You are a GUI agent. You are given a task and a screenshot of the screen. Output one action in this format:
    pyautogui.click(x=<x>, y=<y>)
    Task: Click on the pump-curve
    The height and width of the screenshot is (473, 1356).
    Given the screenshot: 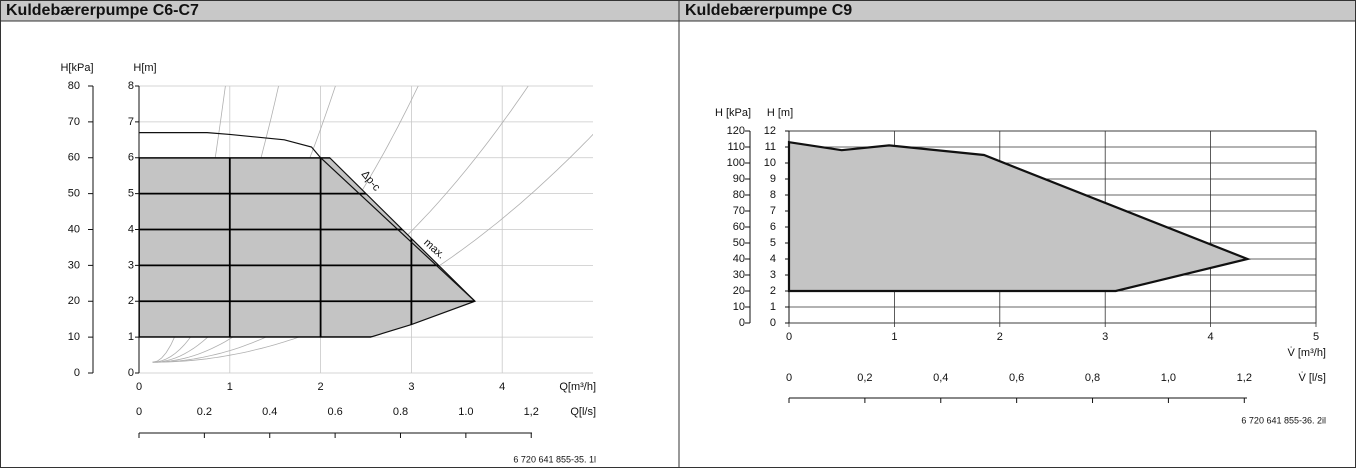 What is the action you would take?
    pyautogui.click(x=307, y=217)
    